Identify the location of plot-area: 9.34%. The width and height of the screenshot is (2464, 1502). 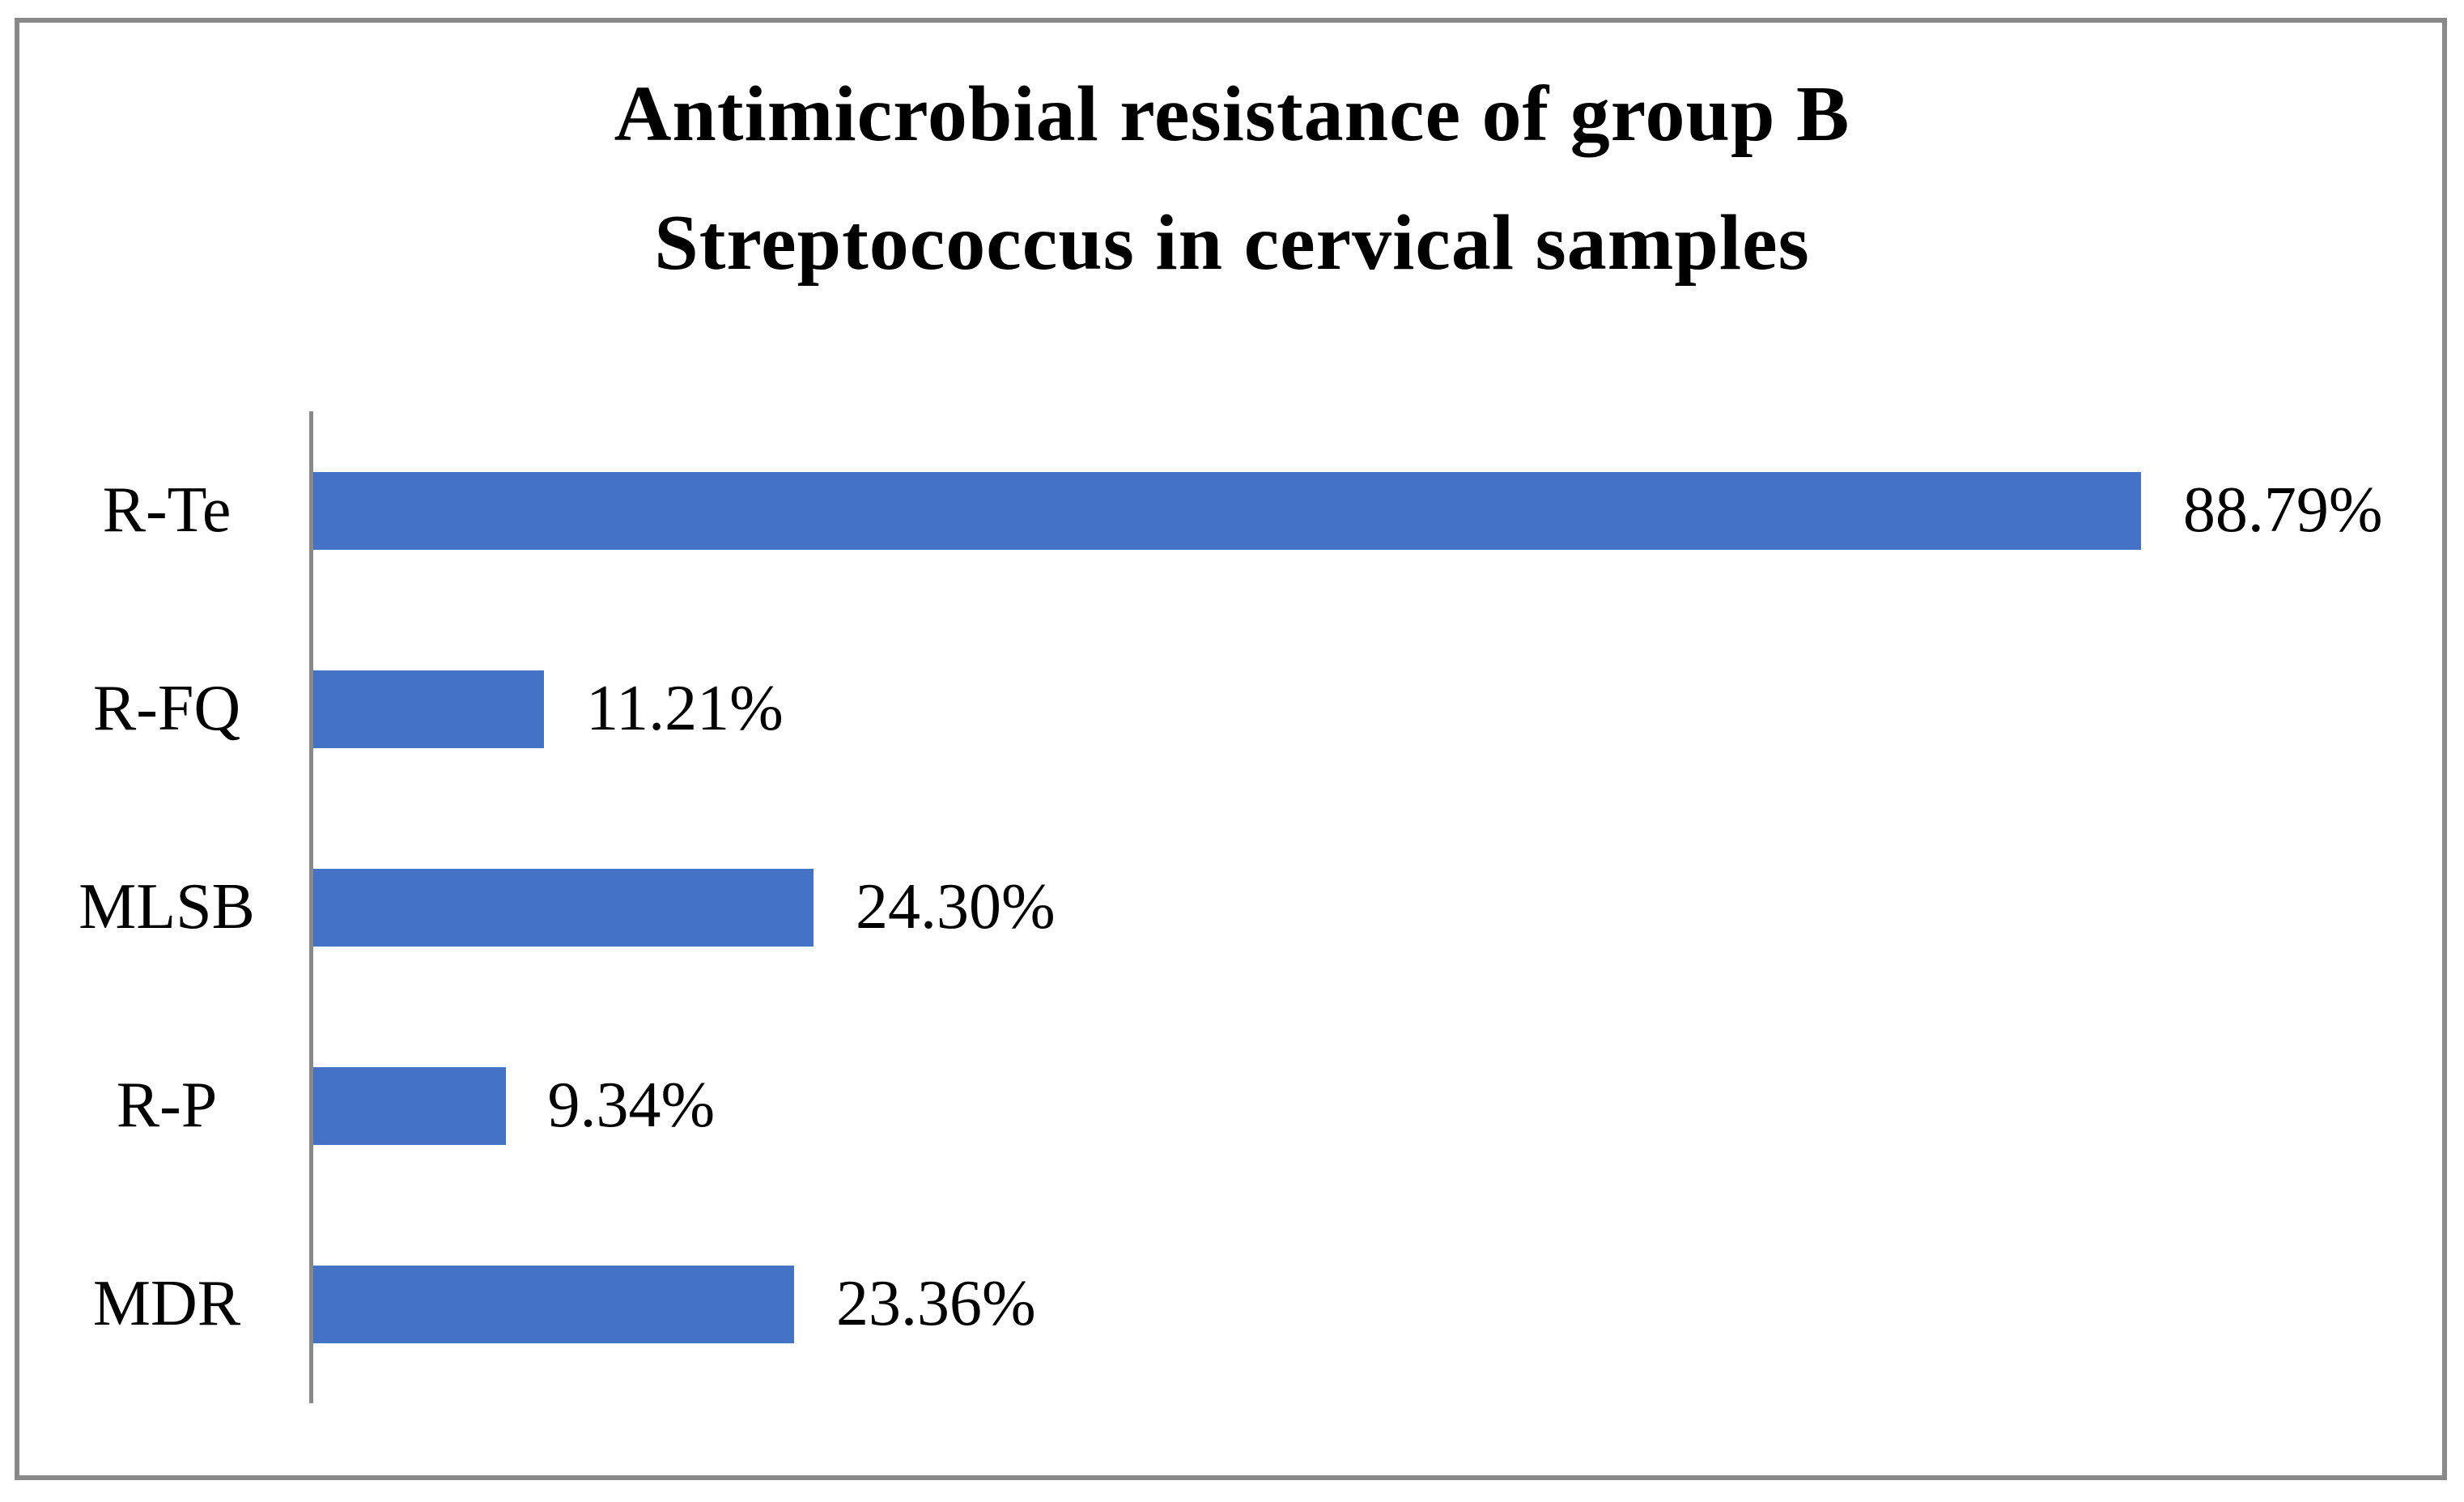
(1340, 1105).